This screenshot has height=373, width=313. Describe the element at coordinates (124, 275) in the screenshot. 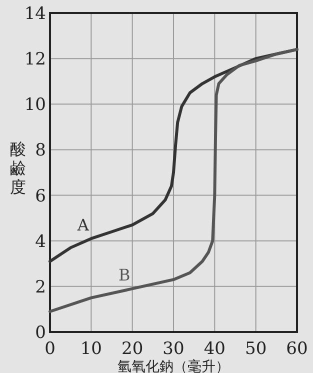

I see `series-label: B` at that location.